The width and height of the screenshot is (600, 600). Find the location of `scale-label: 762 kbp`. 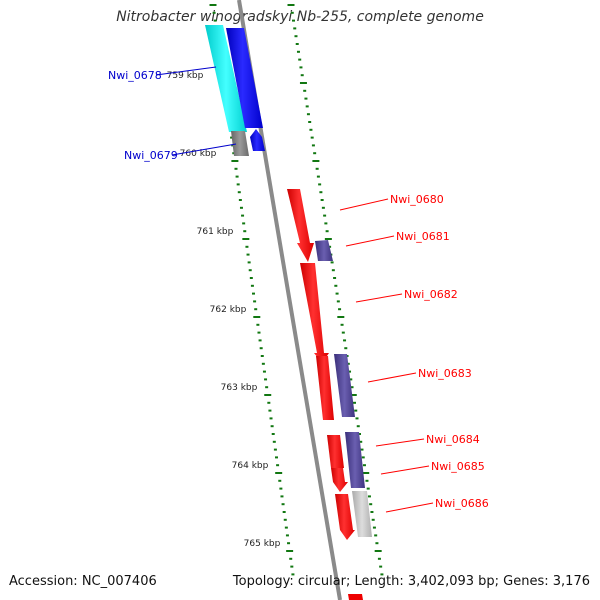

scale-label: 762 kbp is located at coordinates (228, 310).